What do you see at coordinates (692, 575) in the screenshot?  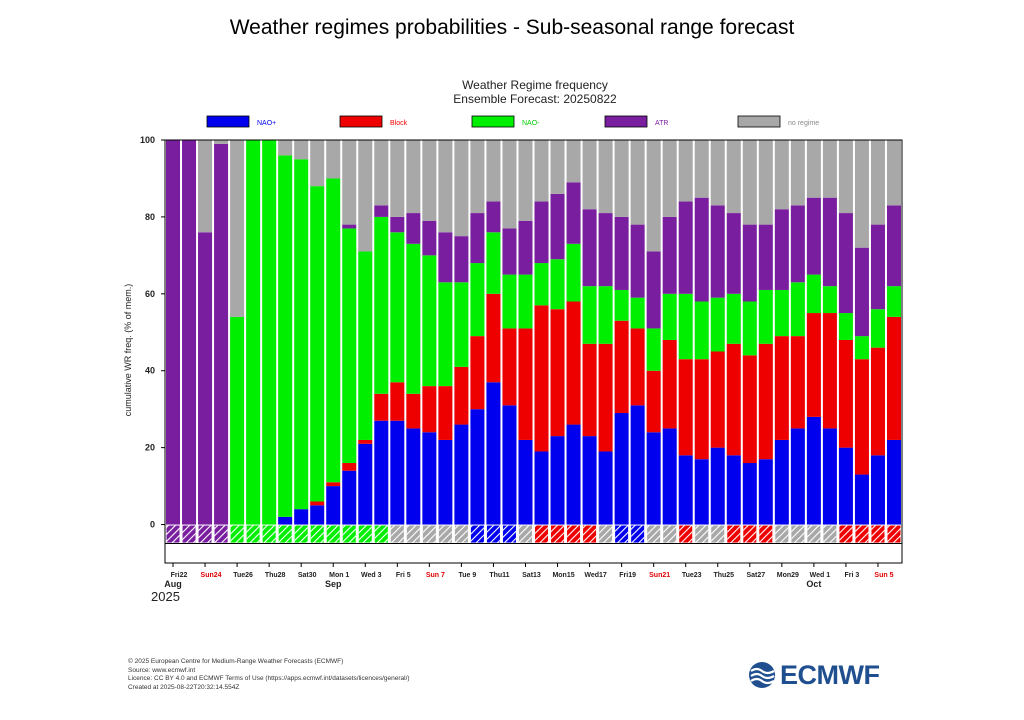 I see `x-day-label: Tue23` at bounding box center [692, 575].